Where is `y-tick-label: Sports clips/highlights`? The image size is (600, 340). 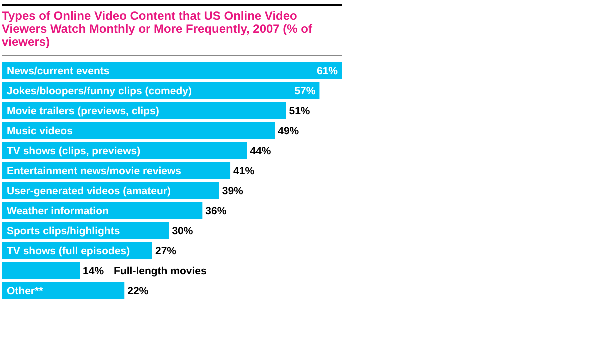 y-tick-label: Sports clips/highlights is located at coordinates (63, 232).